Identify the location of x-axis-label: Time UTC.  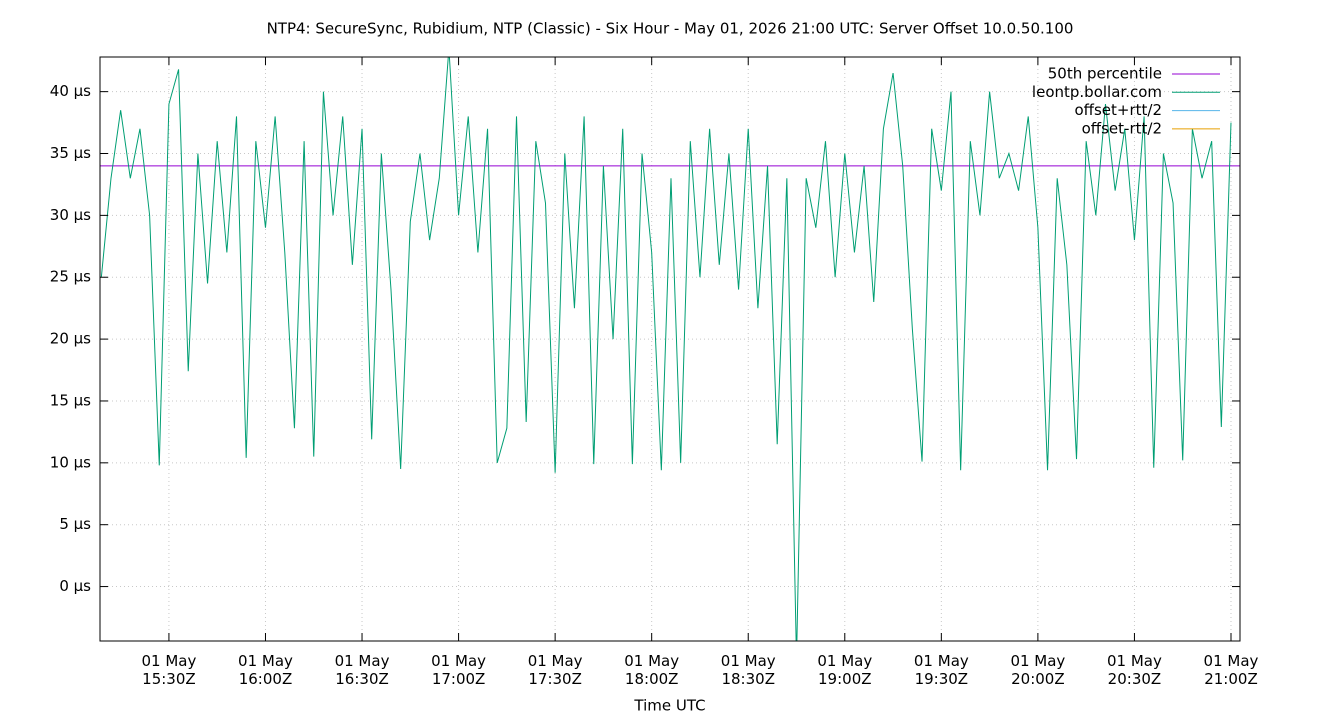
(669, 706).